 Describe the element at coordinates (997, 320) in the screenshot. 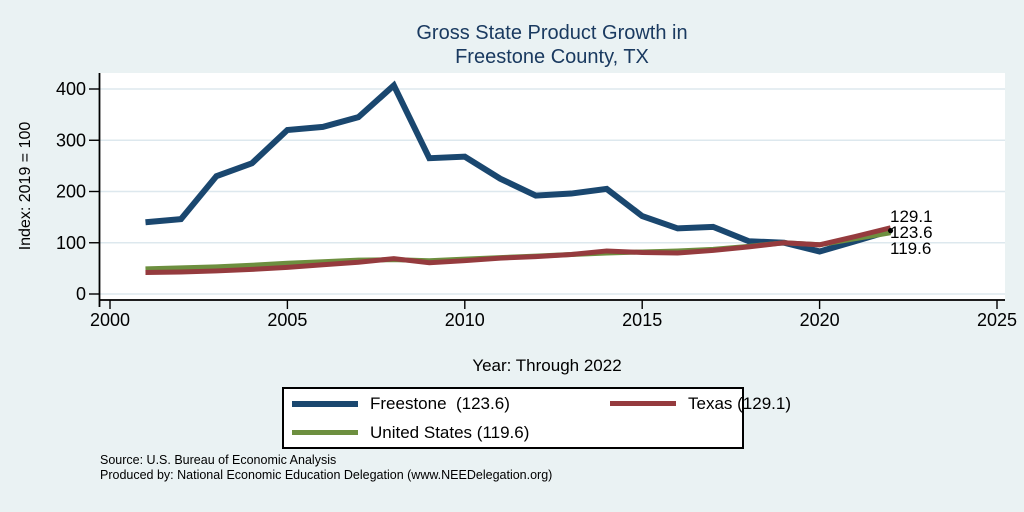

I see `x-tick-label: 2025` at that location.